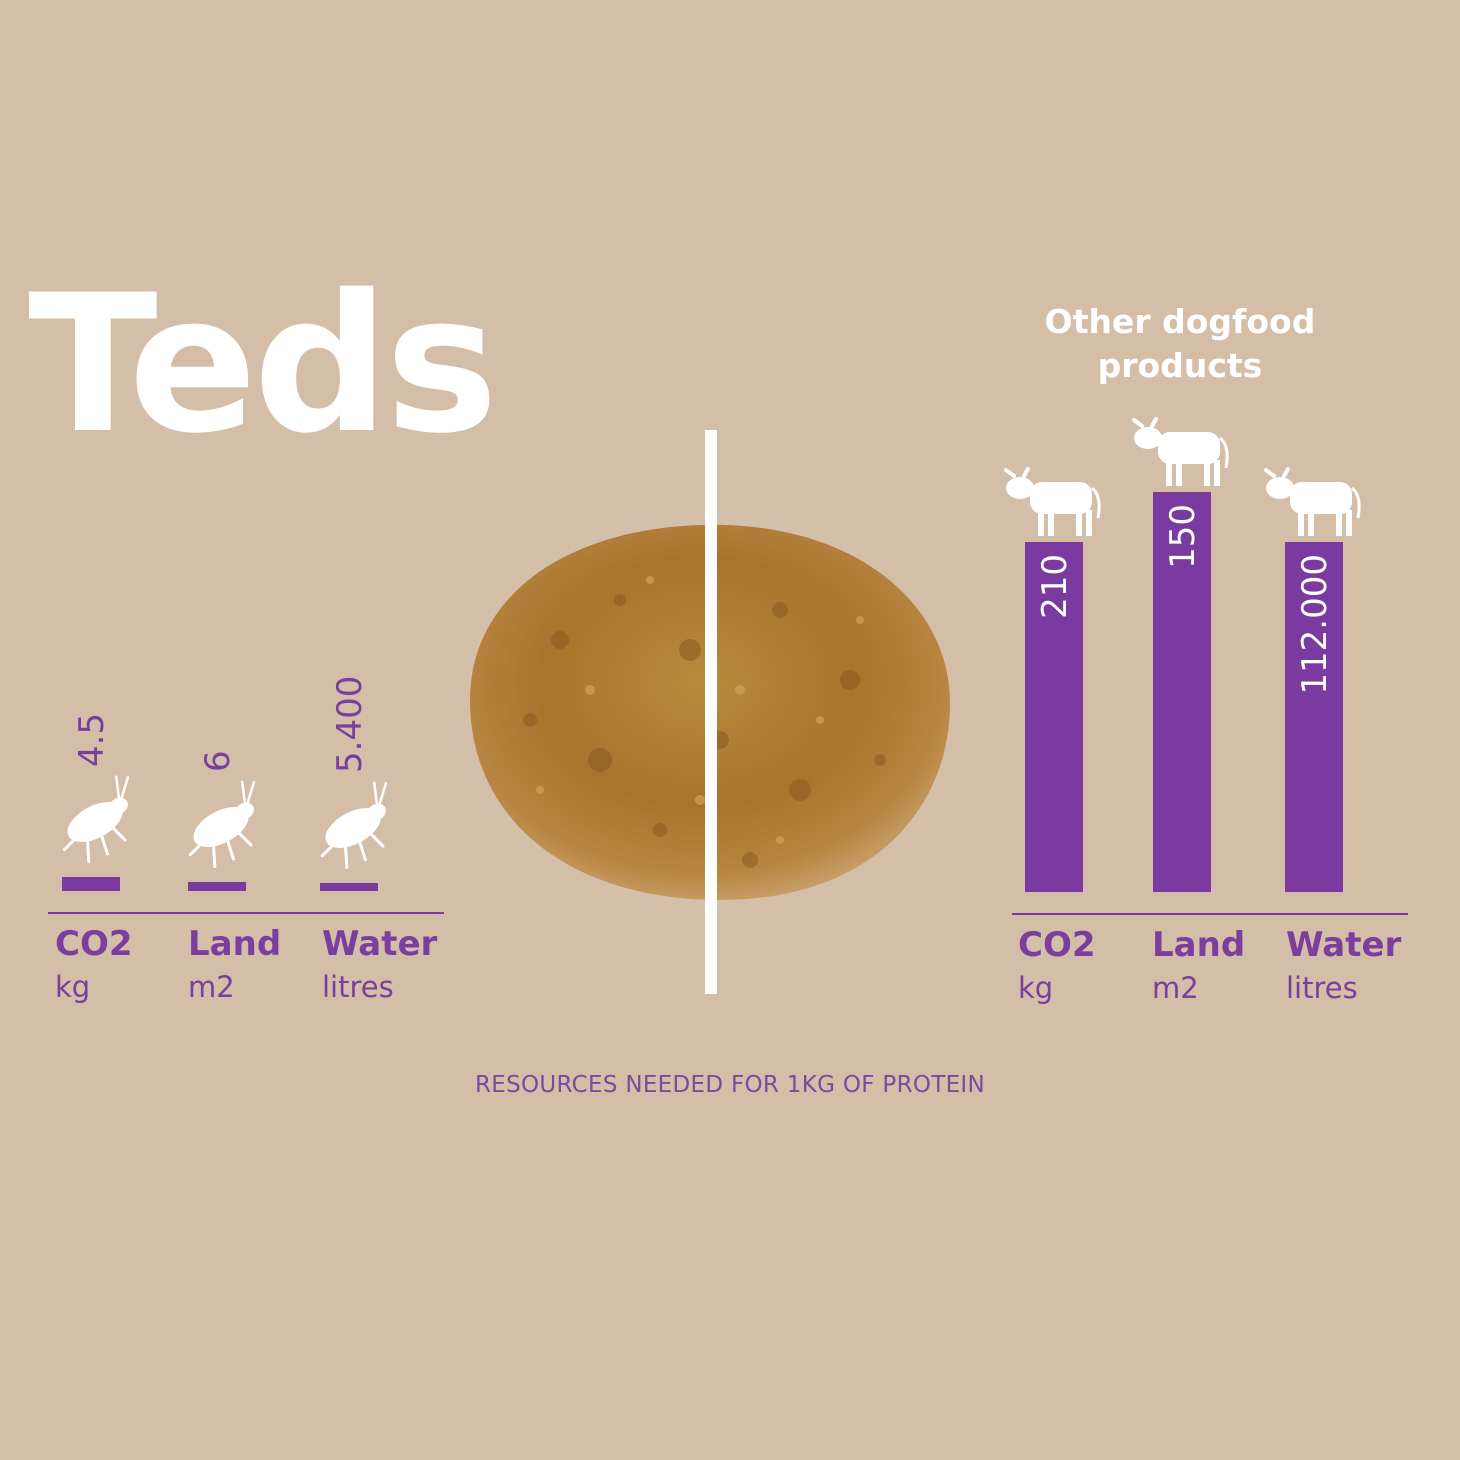 Image resolution: width=1460 pixels, height=1460 pixels. What do you see at coordinates (730, 1085) in the screenshot?
I see `footer-caption: RESOURCES NEEDED FOR 1KG OF PROTEIN` at bounding box center [730, 1085].